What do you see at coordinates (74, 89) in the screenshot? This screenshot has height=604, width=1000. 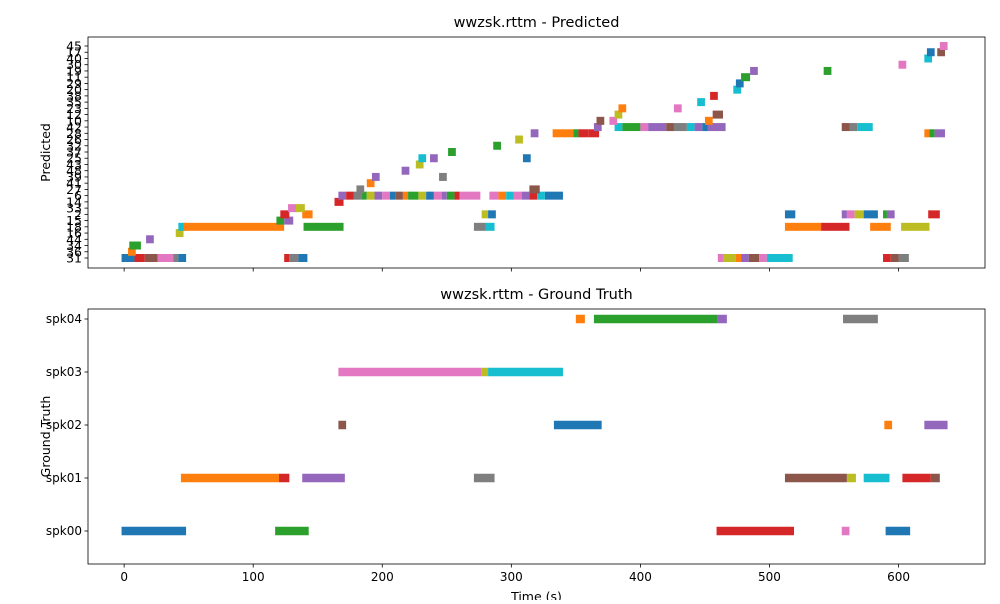 I see `y-tick-label: 20` at bounding box center [74, 89].